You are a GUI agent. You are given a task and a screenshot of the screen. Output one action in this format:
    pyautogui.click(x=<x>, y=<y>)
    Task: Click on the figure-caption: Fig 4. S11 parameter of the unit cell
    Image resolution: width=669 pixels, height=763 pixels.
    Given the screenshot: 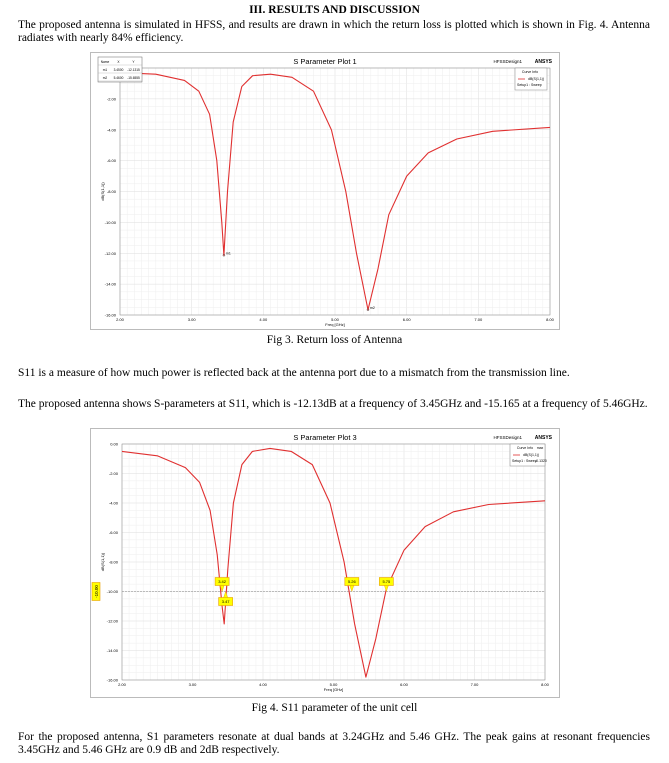 What is the action you would take?
    pyautogui.click(x=334, y=708)
    